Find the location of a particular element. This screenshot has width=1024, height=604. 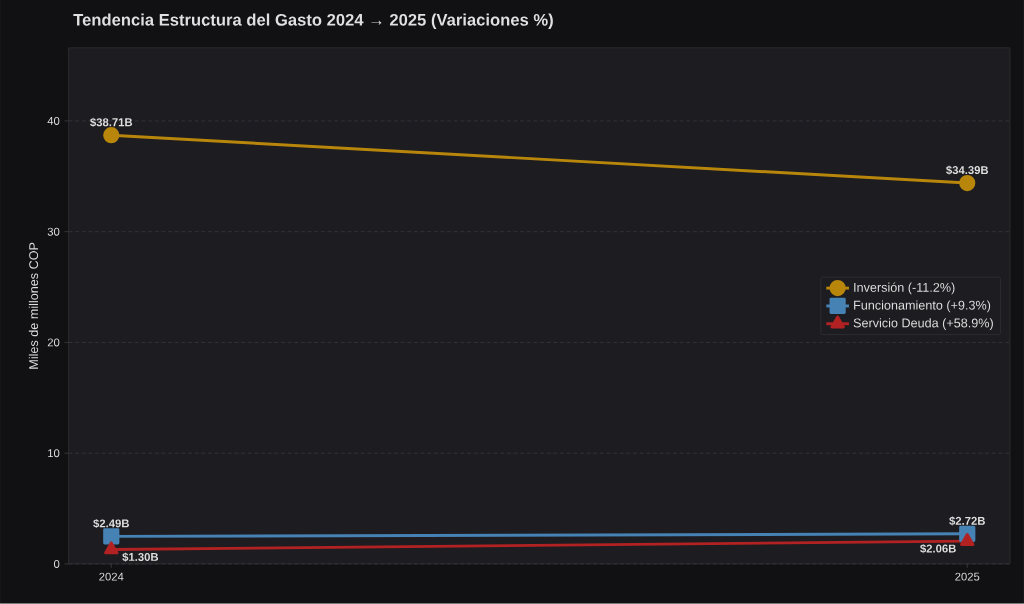

x-tick-label: 2024 is located at coordinates (111, 576).